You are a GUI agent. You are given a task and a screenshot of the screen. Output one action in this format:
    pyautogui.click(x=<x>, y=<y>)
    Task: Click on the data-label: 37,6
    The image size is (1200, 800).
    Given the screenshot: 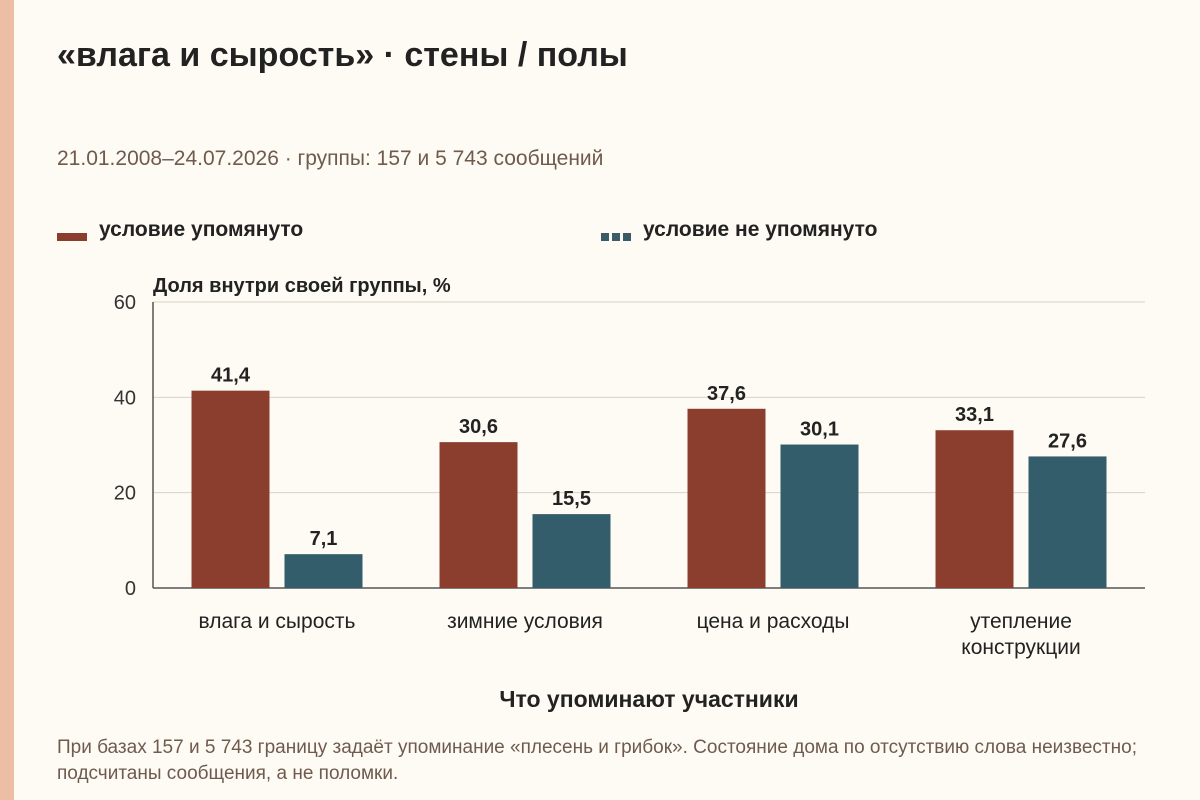 What is the action you would take?
    pyautogui.click(x=726, y=394)
    